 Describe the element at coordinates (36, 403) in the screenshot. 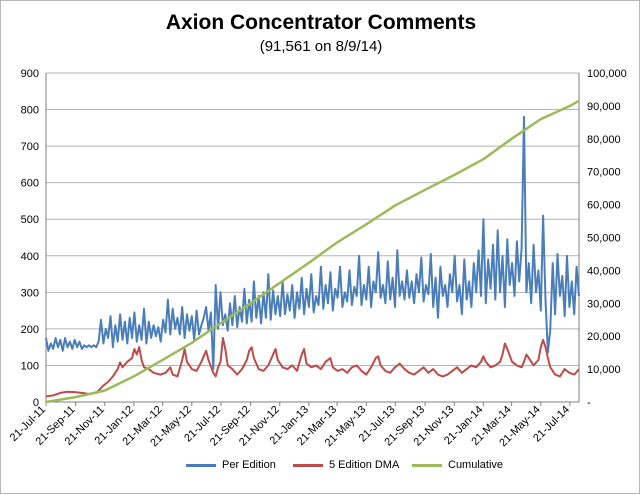

I see `y-left-tick-label: 0` at that location.